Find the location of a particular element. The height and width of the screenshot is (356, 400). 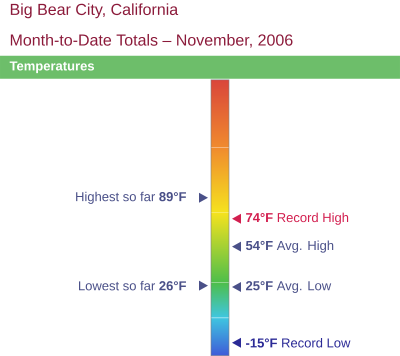

data-label: 25°F is located at coordinates (259, 285).